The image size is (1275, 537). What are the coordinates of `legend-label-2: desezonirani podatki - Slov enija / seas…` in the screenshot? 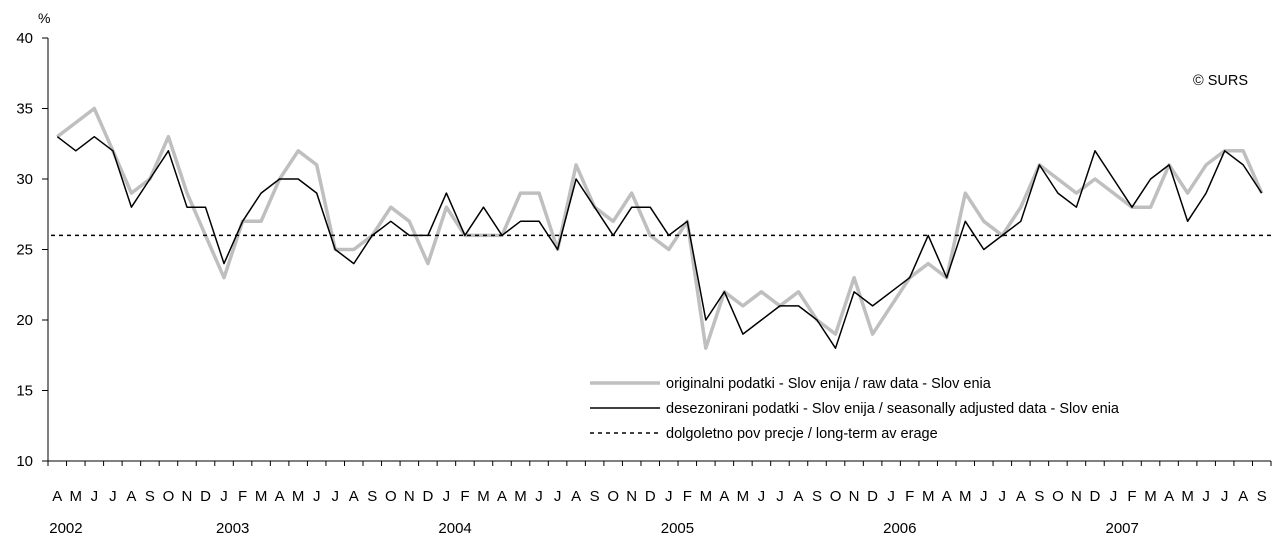 It's located at (893, 409).